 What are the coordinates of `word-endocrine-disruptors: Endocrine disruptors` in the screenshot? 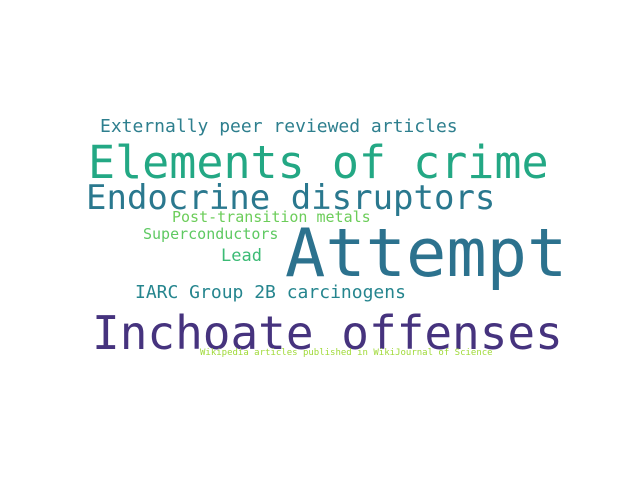 It's located at (291, 198).